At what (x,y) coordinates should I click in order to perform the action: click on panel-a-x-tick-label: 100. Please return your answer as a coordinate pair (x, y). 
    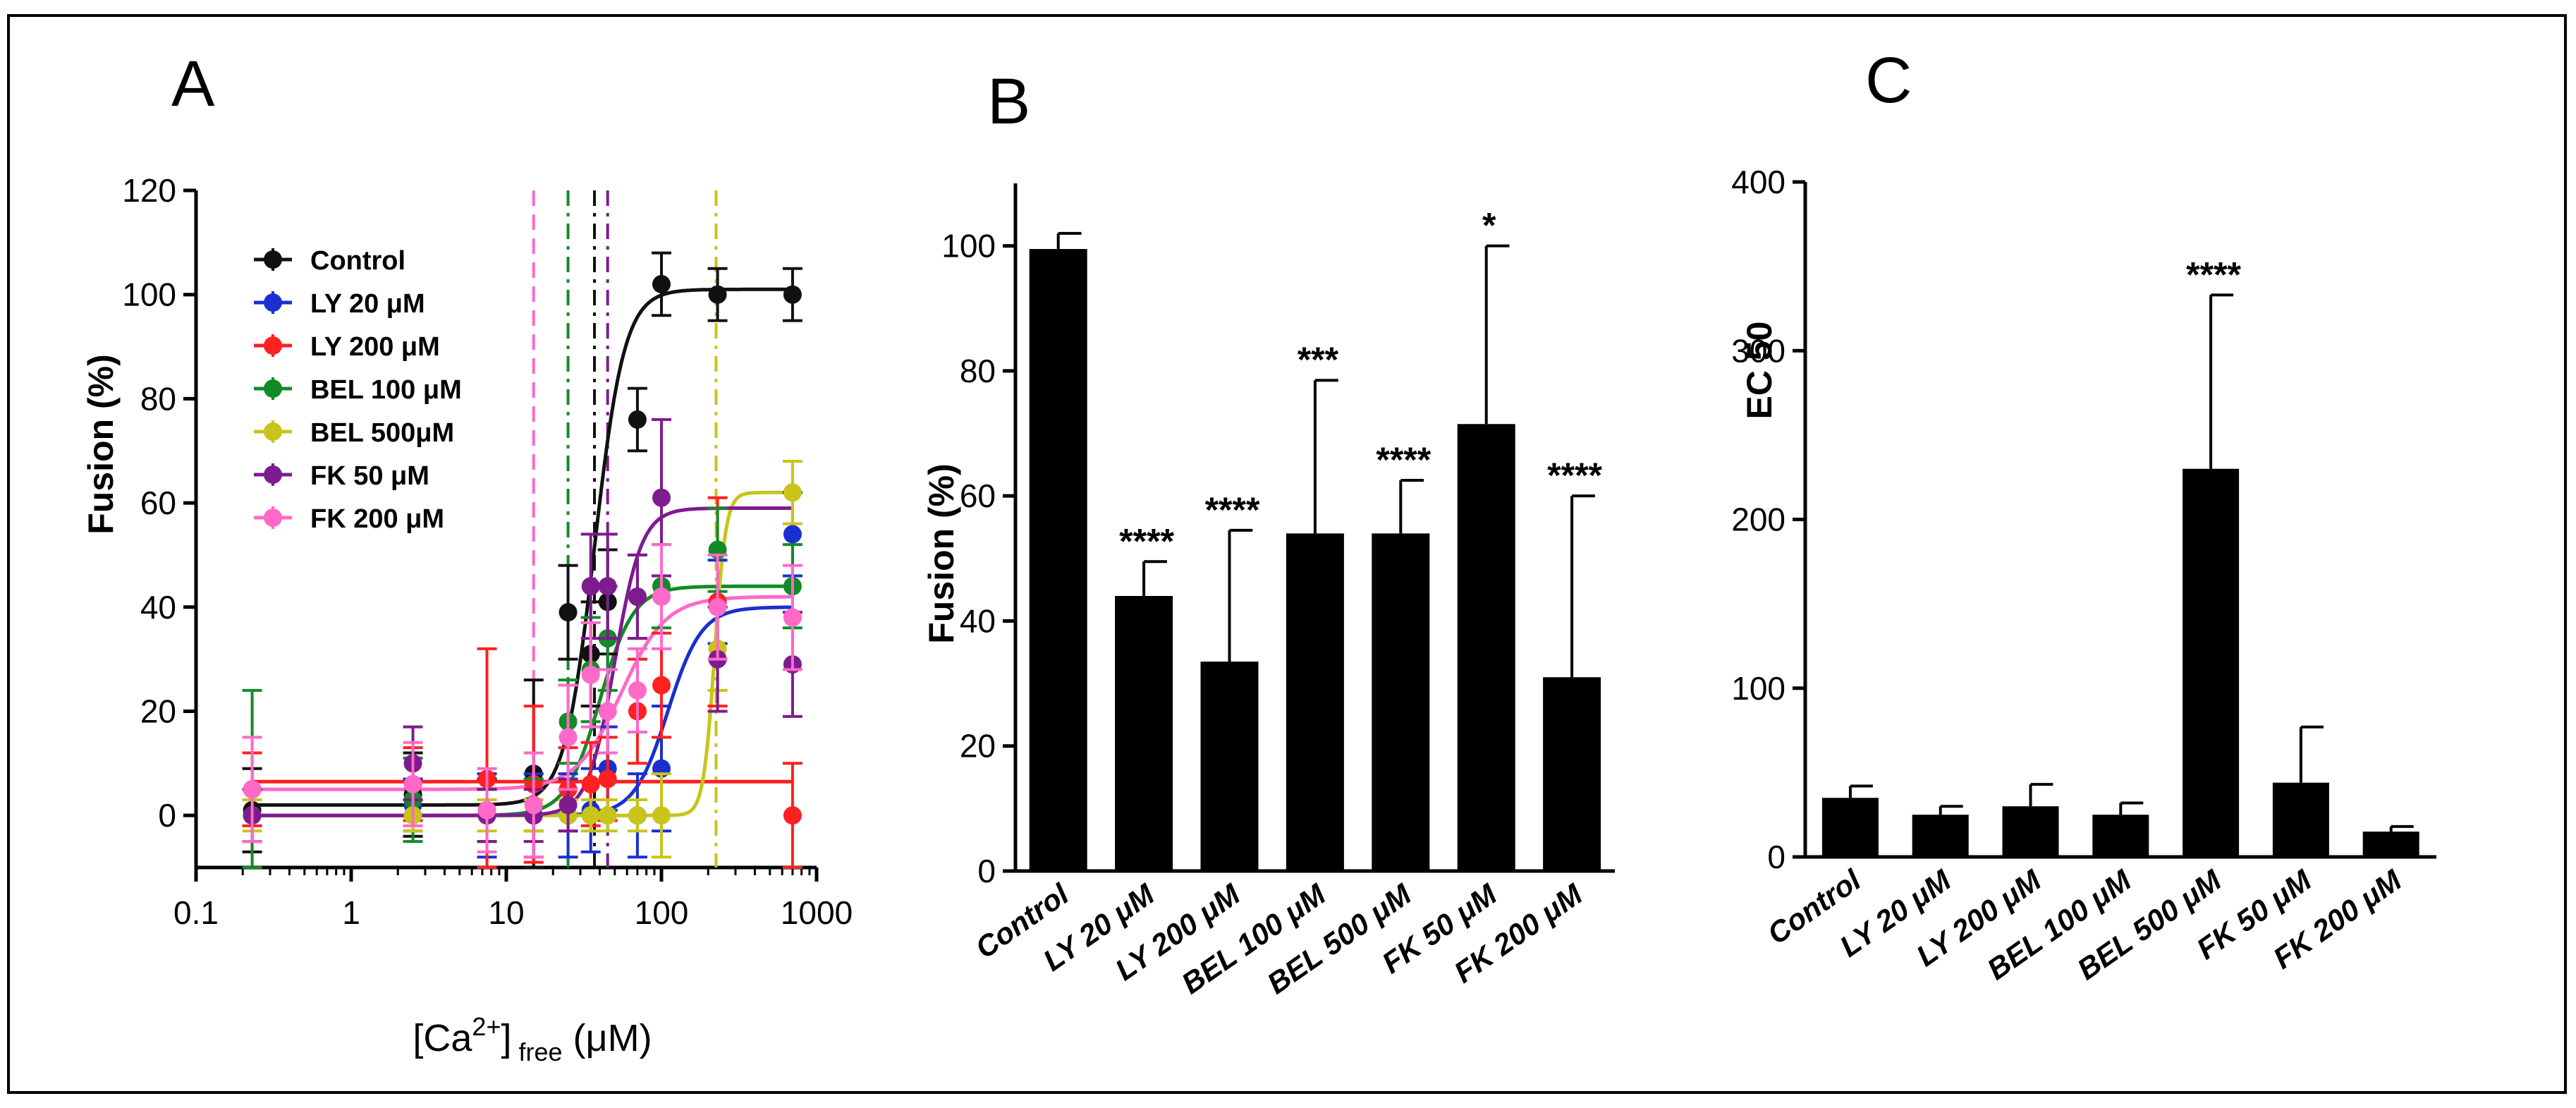
    Looking at the image, I should click on (662, 912).